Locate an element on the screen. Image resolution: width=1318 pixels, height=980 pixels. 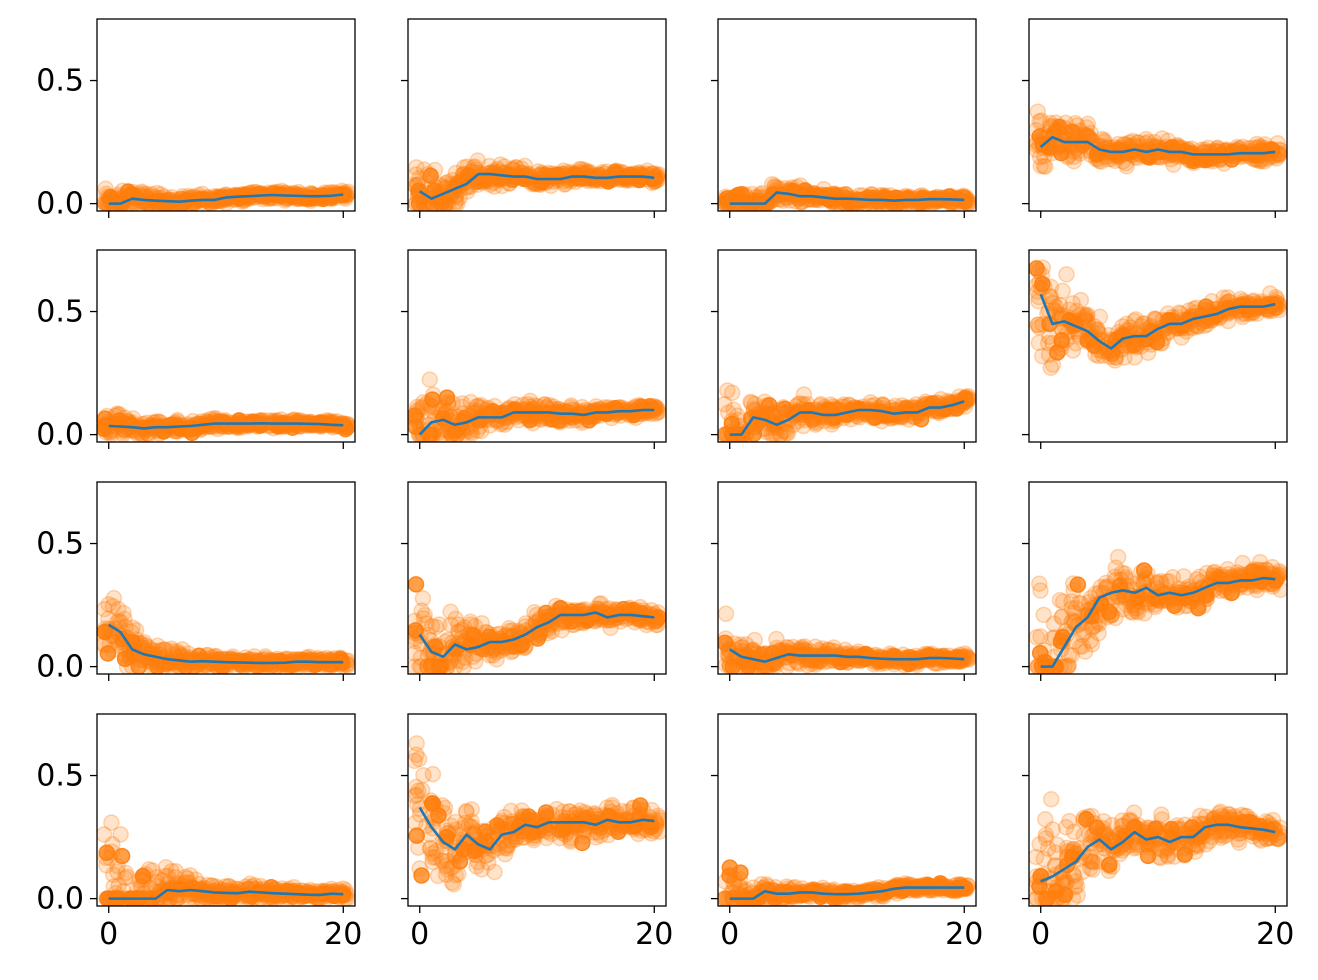
scatter-series is located at coordinates (537, 181).